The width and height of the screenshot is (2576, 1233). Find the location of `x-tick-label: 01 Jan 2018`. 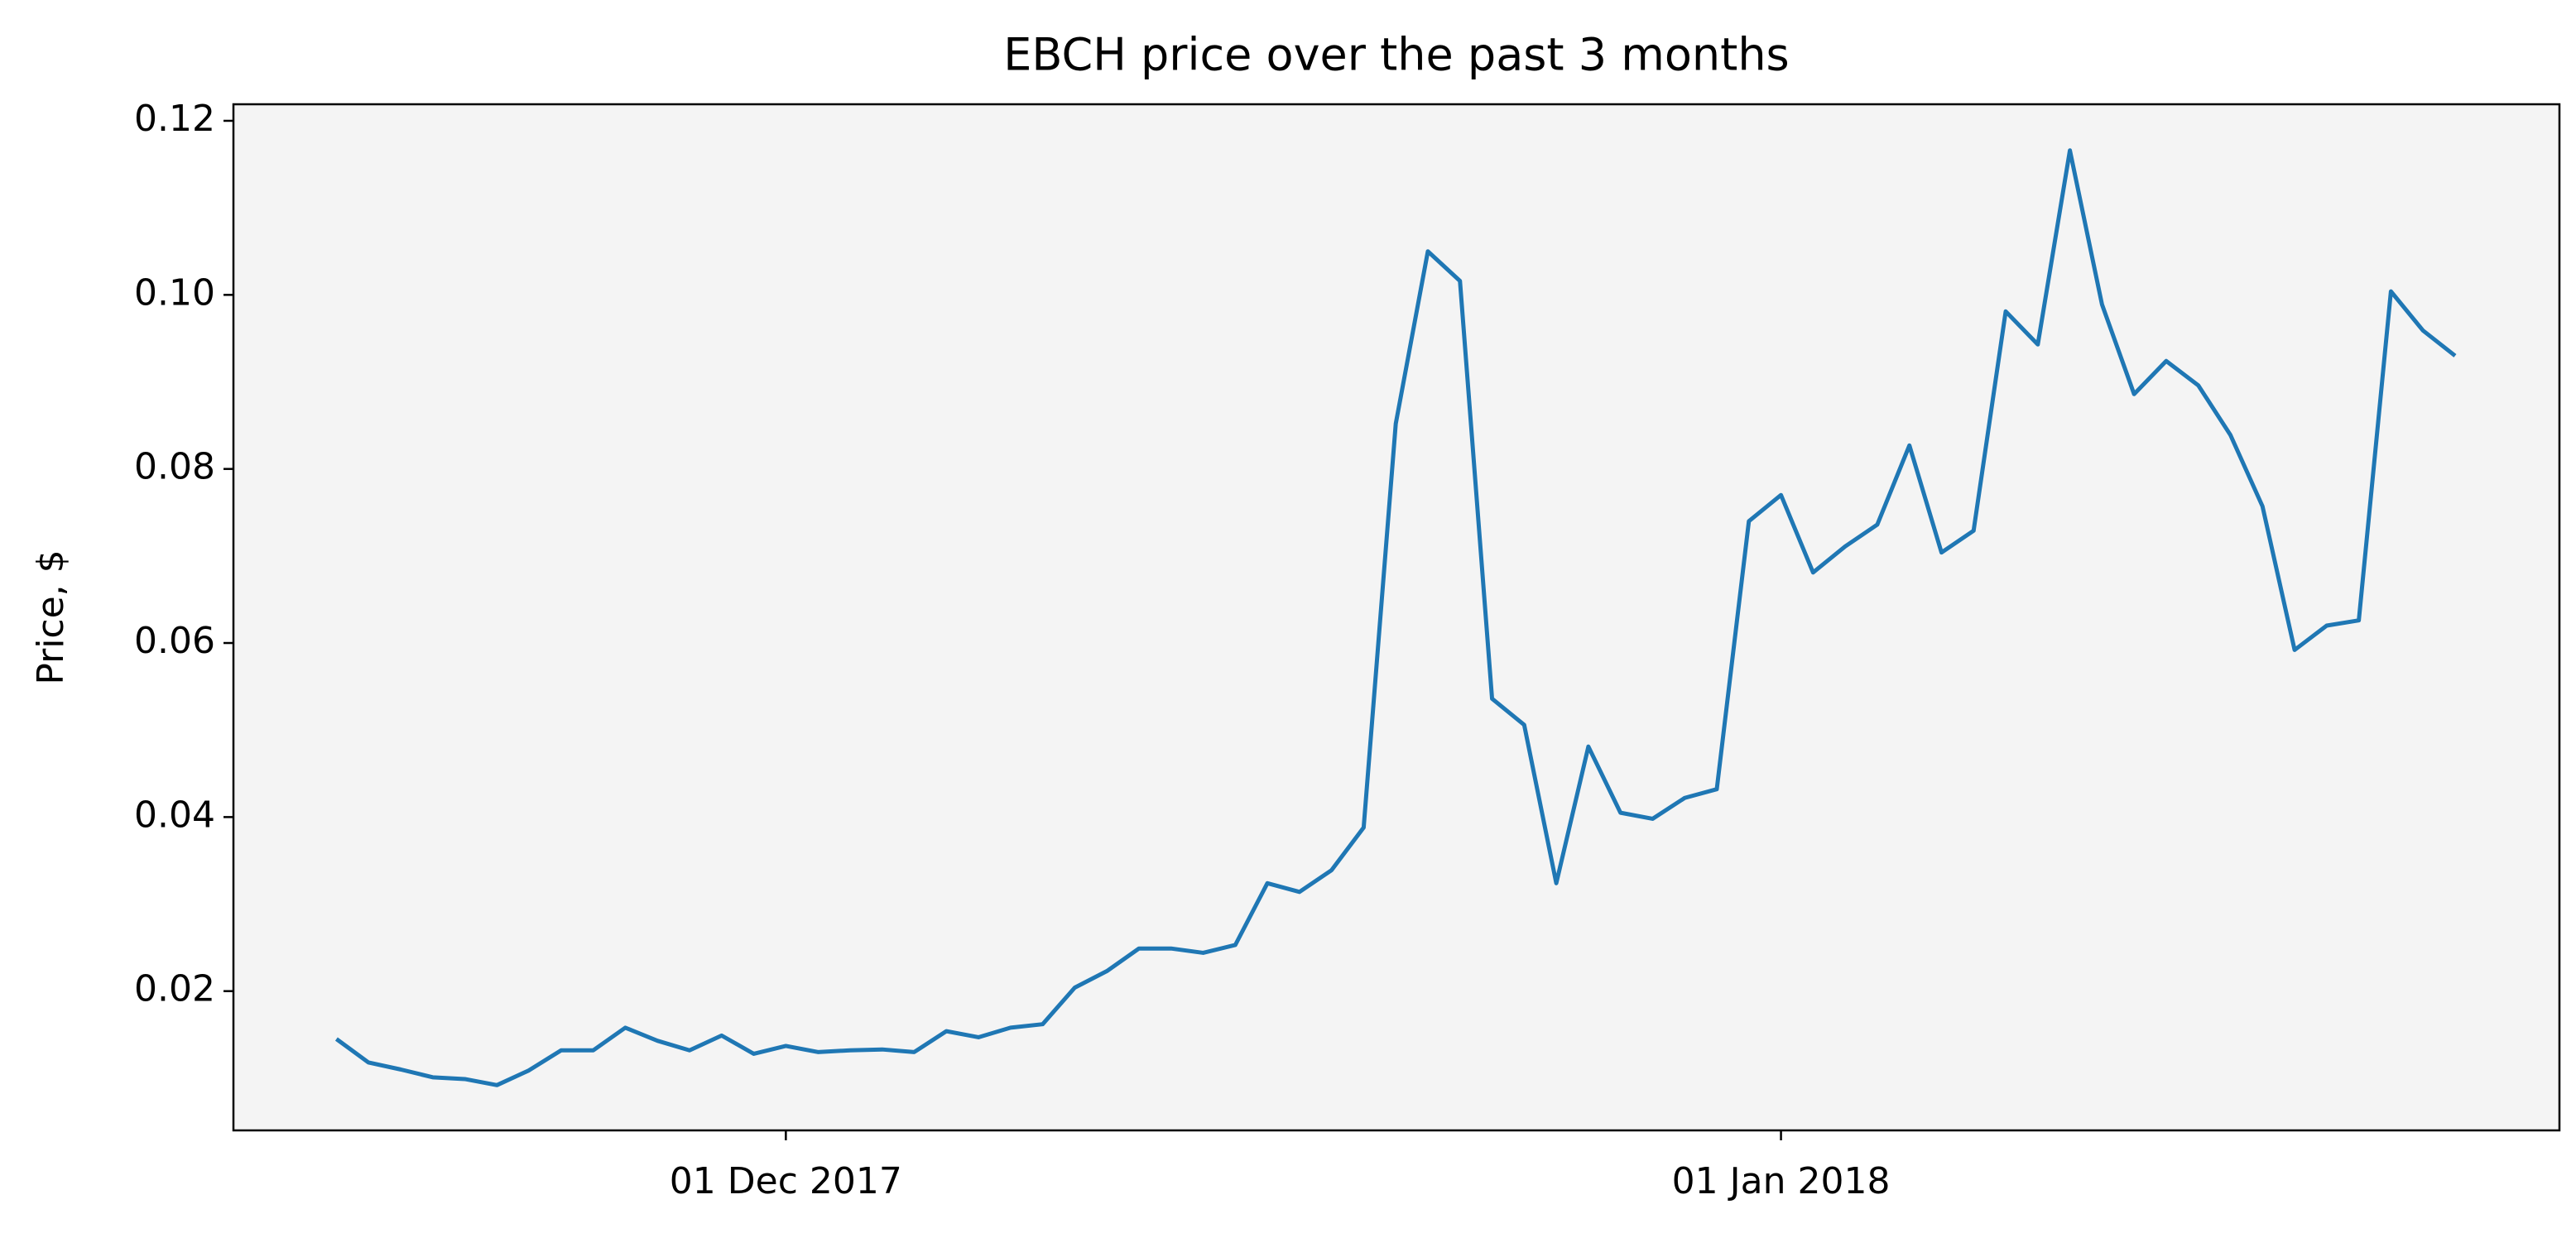

x-tick-label: 01 Jan 2018 is located at coordinates (1781, 1181).